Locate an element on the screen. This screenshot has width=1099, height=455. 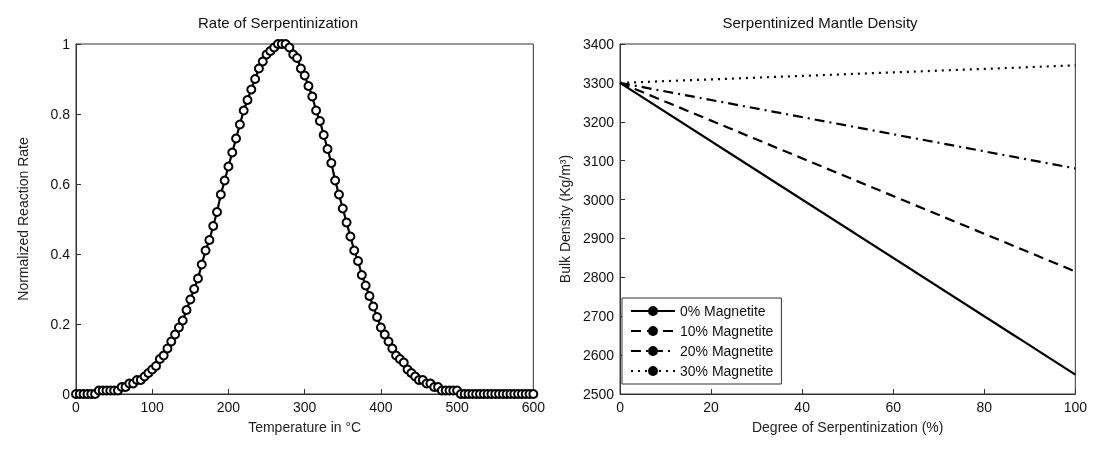
y-tick-label: 2700 is located at coordinates (598, 316).